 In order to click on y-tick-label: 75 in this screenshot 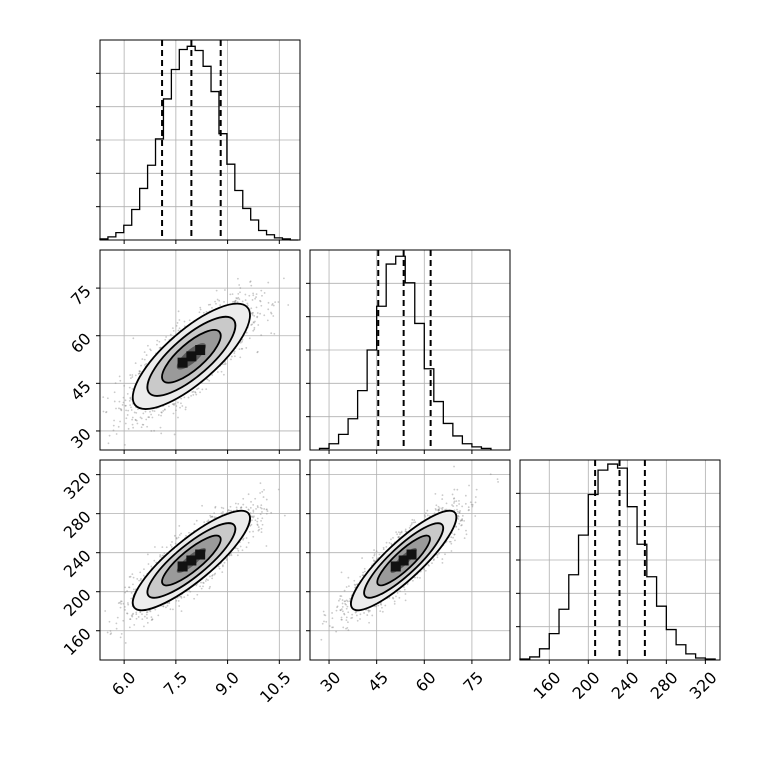, I will do `click(81, 295)`.